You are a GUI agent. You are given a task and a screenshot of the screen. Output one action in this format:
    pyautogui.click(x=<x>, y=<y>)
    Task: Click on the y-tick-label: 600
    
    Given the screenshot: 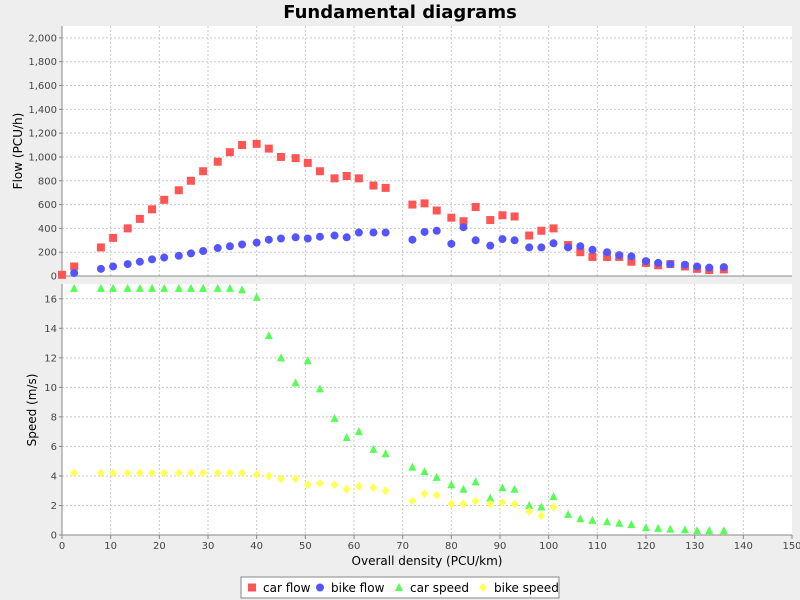 What is the action you would take?
    pyautogui.click(x=47, y=205)
    